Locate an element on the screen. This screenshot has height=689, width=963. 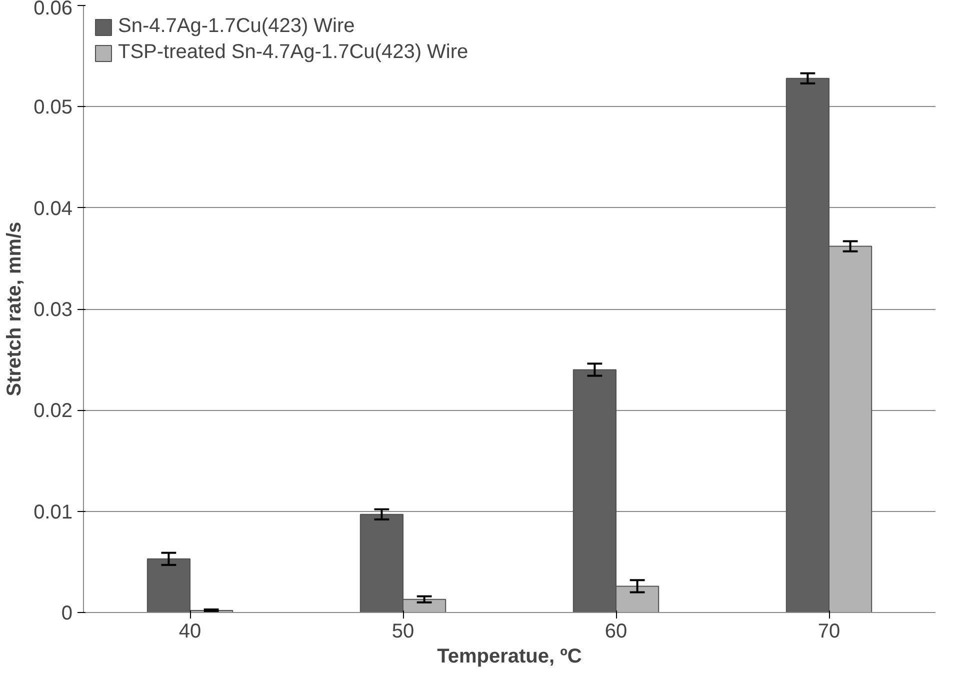
y-tick-label: 0 is located at coordinates (66, 613).